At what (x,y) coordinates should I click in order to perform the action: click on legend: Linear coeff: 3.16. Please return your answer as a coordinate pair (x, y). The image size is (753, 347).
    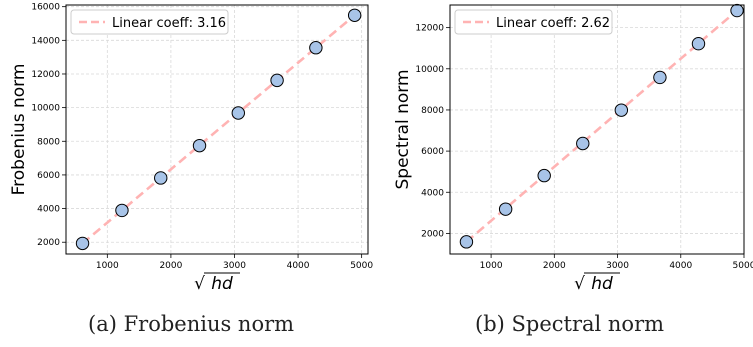
    Looking at the image, I should click on (149, 22).